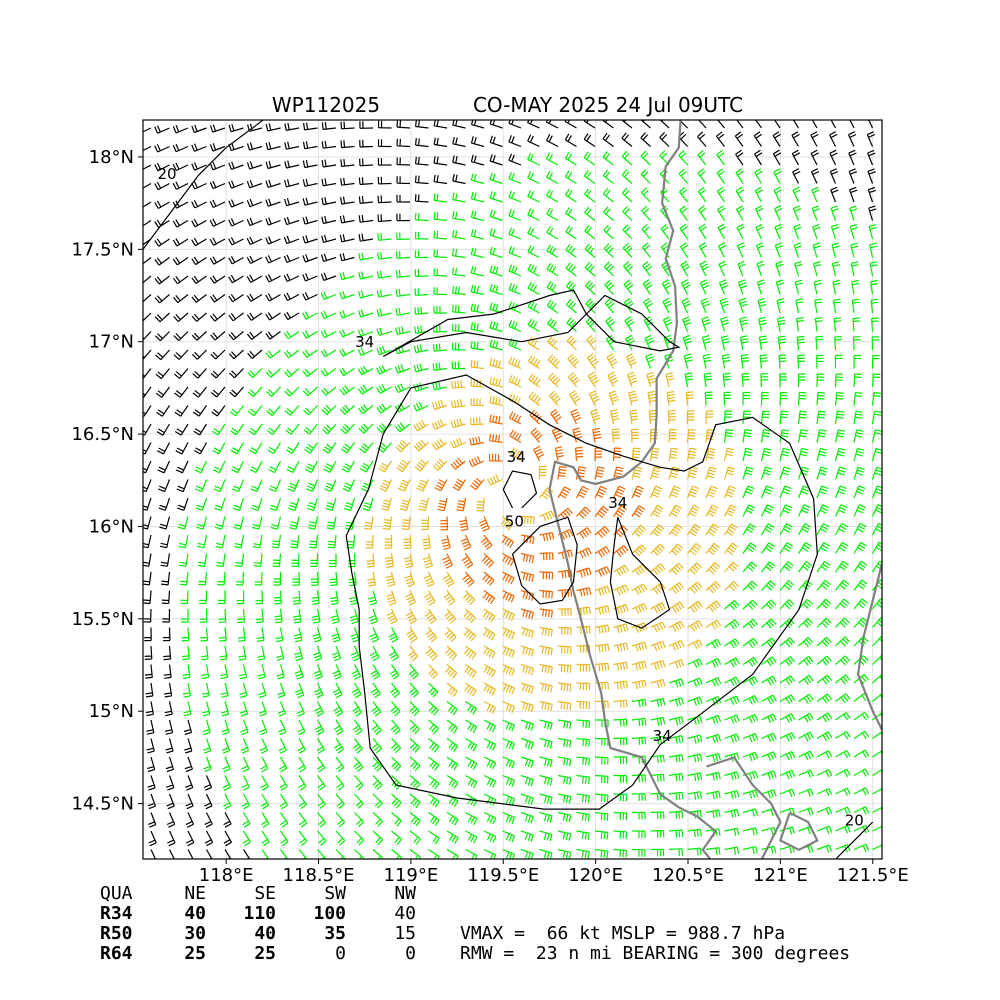 Image resolution: width=1000 pixels, height=1000 pixels. I want to click on radii-value: 35, so click(335, 933).